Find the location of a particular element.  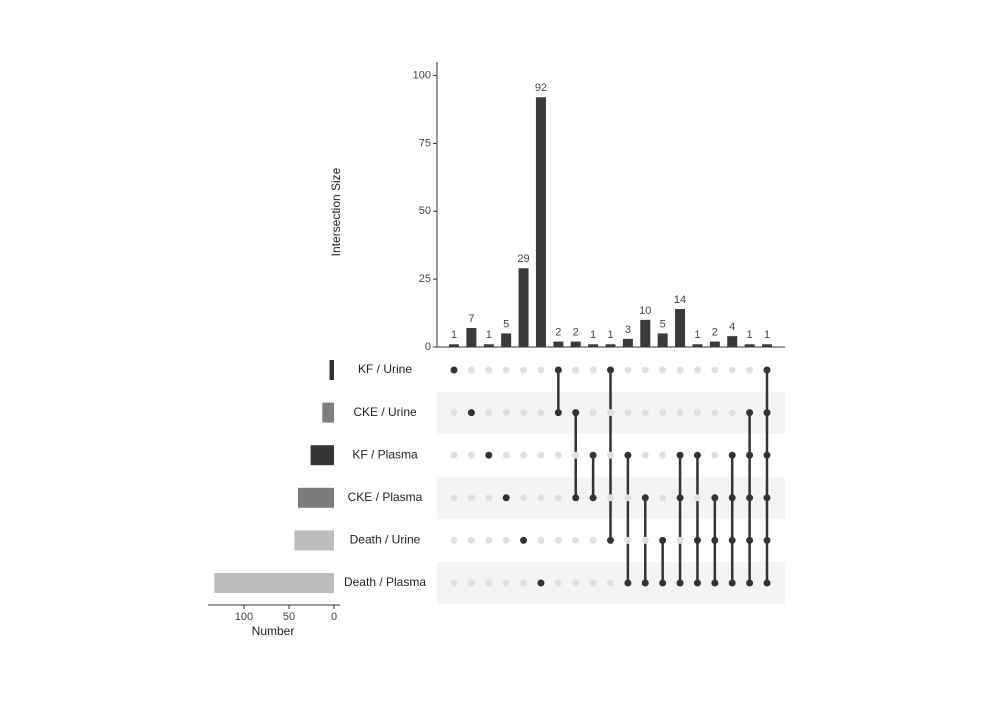

y-axis-title: Intersection Size is located at coordinates (336, 211).